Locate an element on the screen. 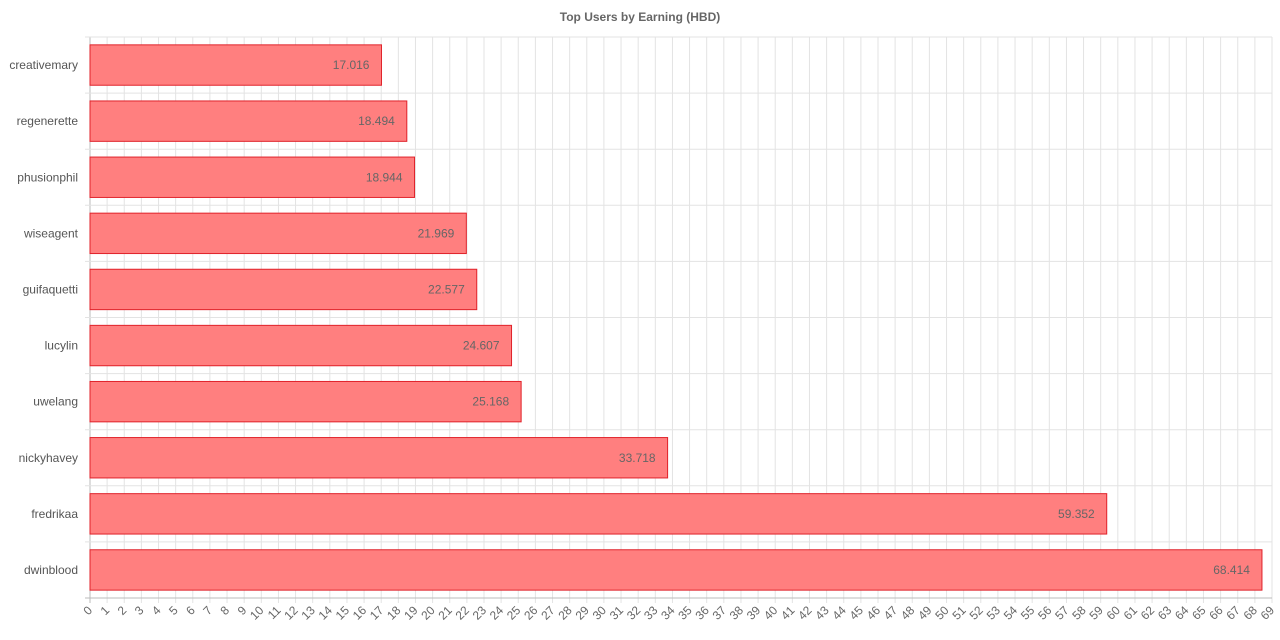 Image resolution: width=1280 pixels, height=640 pixels. y-tick-label: guifaquetti is located at coordinates (50, 289).